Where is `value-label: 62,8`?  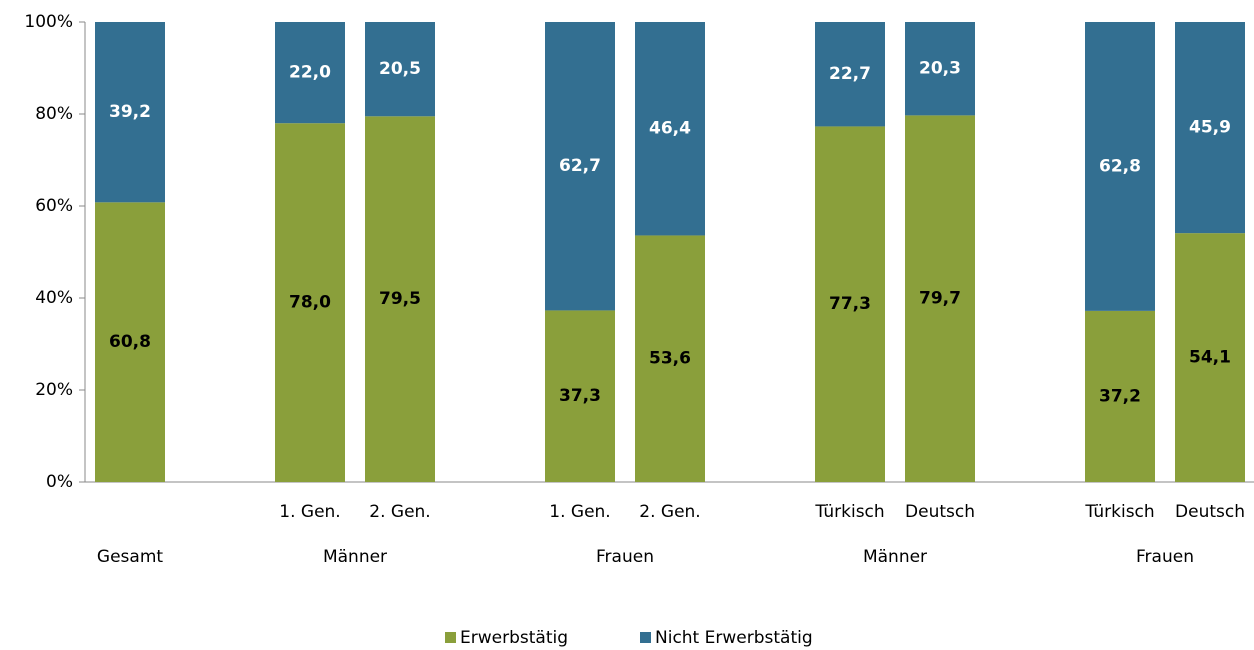
value-label: 62,8 is located at coordinates (1120, 166).